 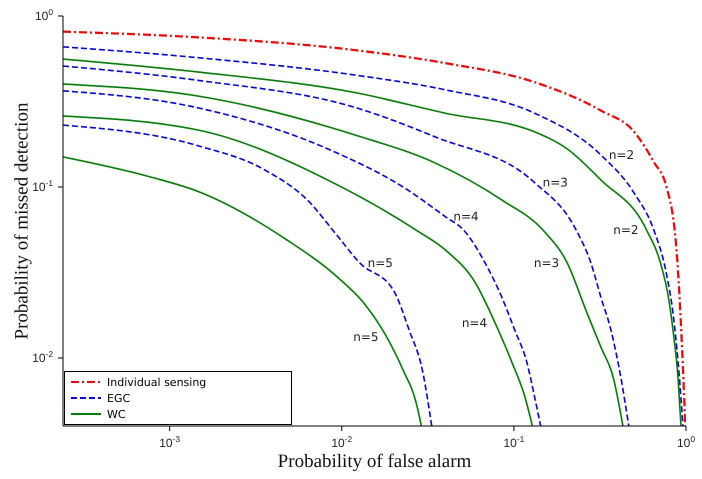 What do you see at coordinates (43, 186) in the screenshot?
I see `y-tick-label: 10$^{-1}$` at bounding box center [43, 186].